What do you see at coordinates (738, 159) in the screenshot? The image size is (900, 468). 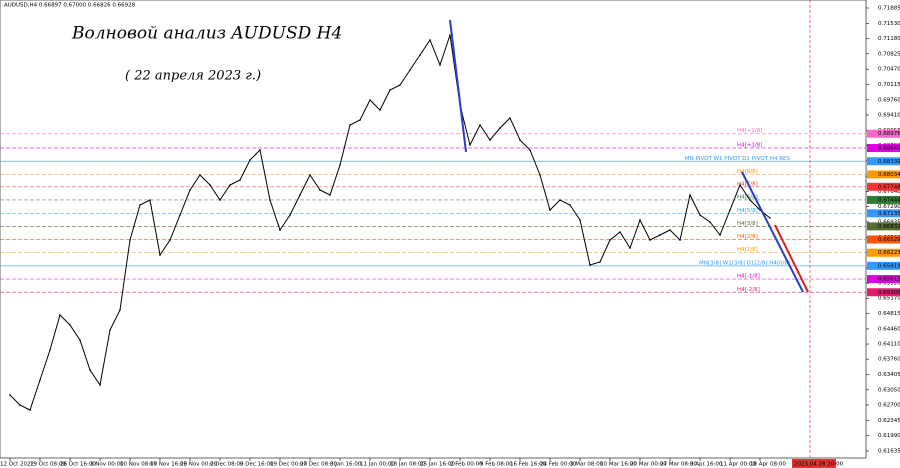 I see `level-label: MN PIVOT W1 PIVOT D1 PIVOT H4 RES` at bounding box center [738, 159].